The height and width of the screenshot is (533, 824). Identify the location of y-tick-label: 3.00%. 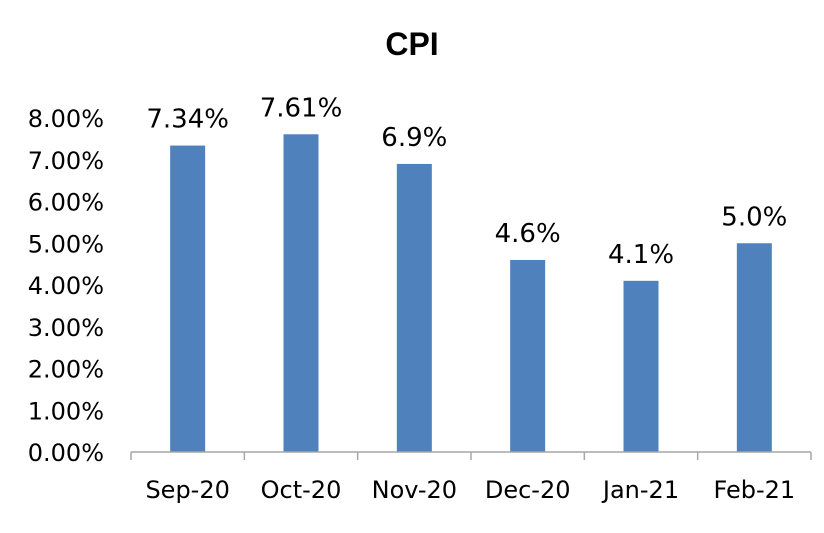
(66, 328).